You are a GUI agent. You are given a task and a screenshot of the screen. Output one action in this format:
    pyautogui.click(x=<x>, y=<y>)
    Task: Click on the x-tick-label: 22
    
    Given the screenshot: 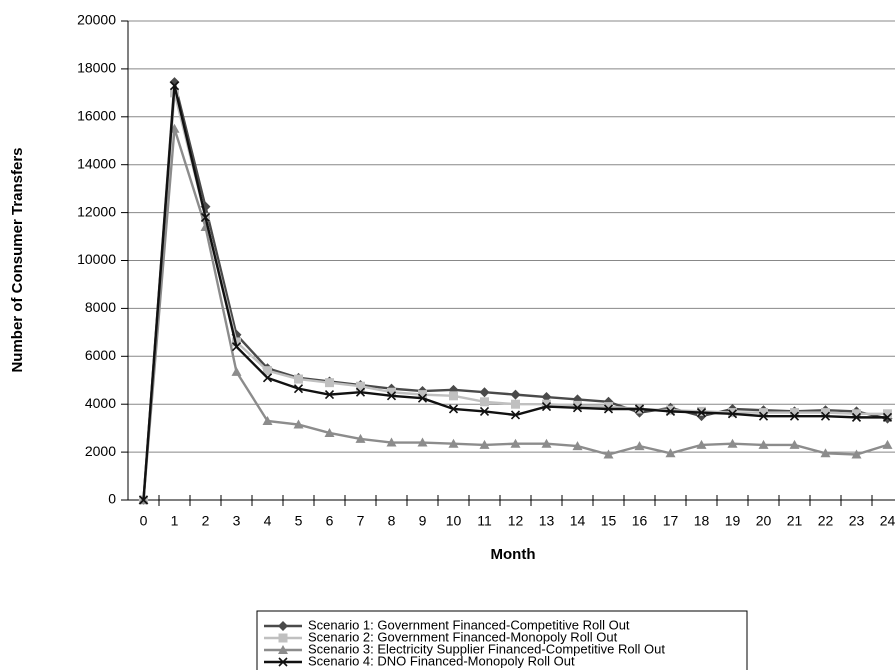 What is the action you would take?
    pyautogui.click(x=826, y=521)
    